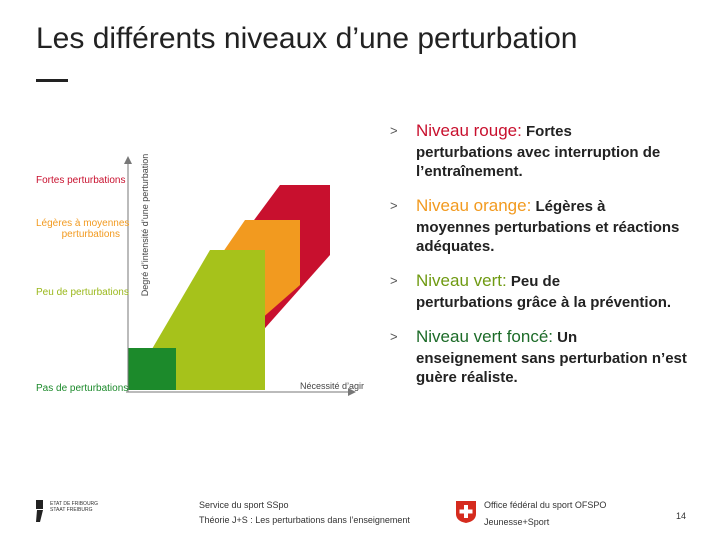  I want to click on bullet-head: Niveau vert: Peu de, so click(545, 281).